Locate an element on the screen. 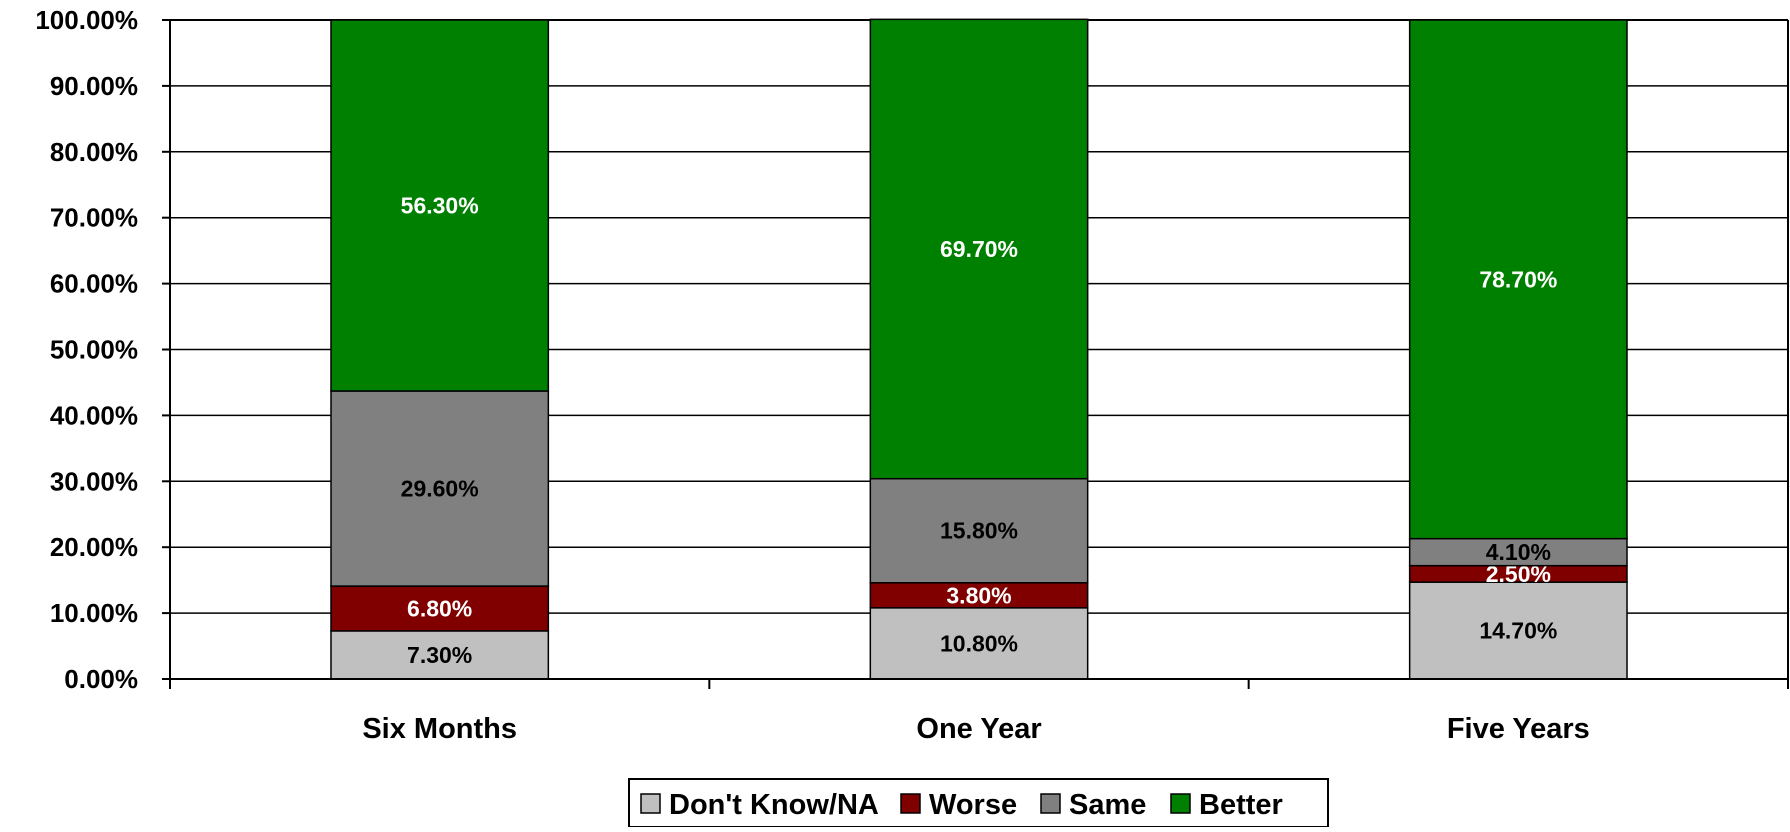  legend-label: Same is located at coordinates (1107, 805).